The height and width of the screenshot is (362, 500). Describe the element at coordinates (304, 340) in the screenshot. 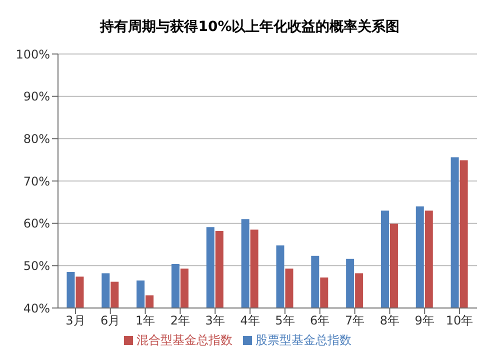

I see `legend-label: 股票型基金总指数` at that location.